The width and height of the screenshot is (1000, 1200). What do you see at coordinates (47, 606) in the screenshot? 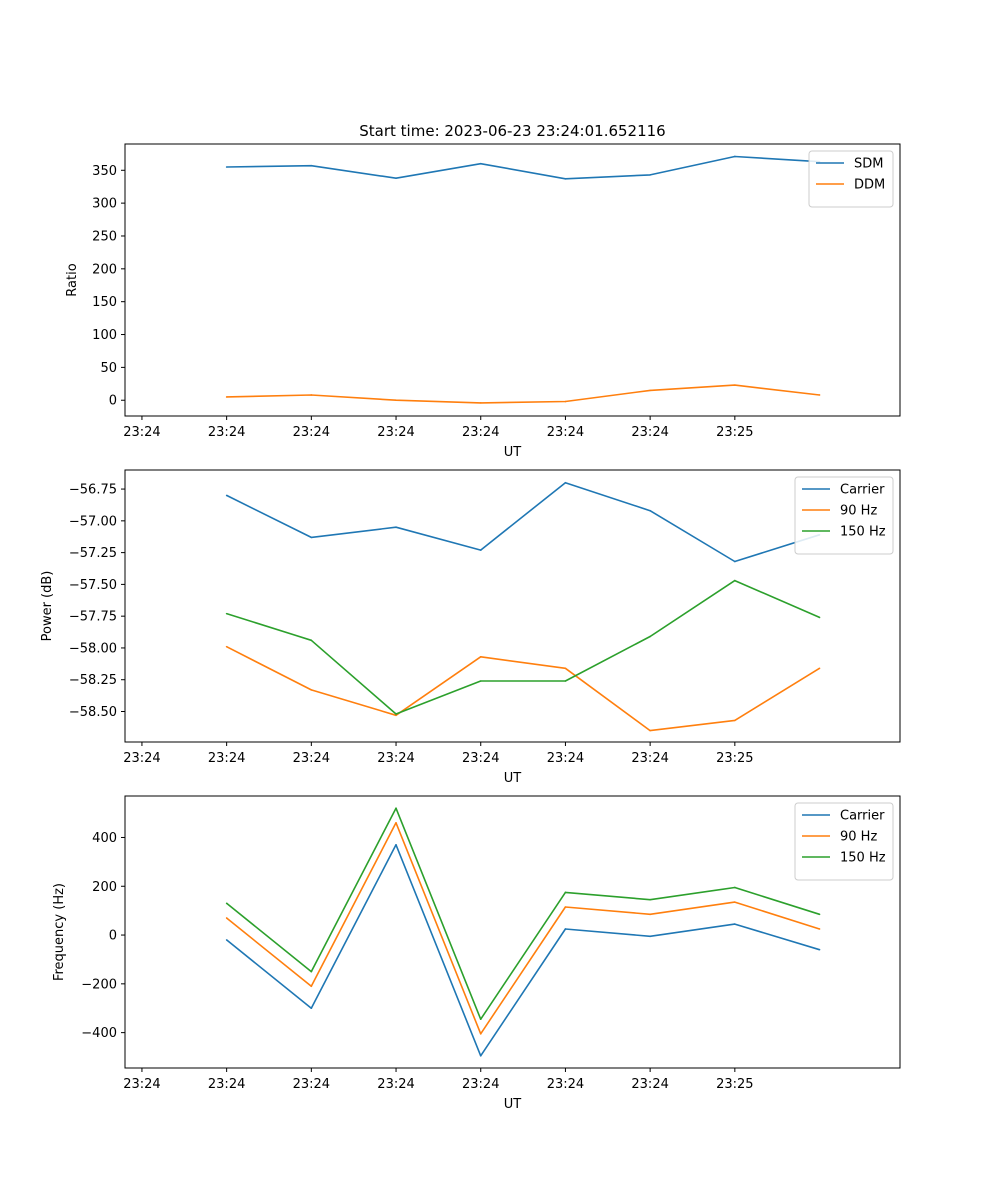
I see `y-axis-label: Power (dB)` at bounding box center [47, 606].